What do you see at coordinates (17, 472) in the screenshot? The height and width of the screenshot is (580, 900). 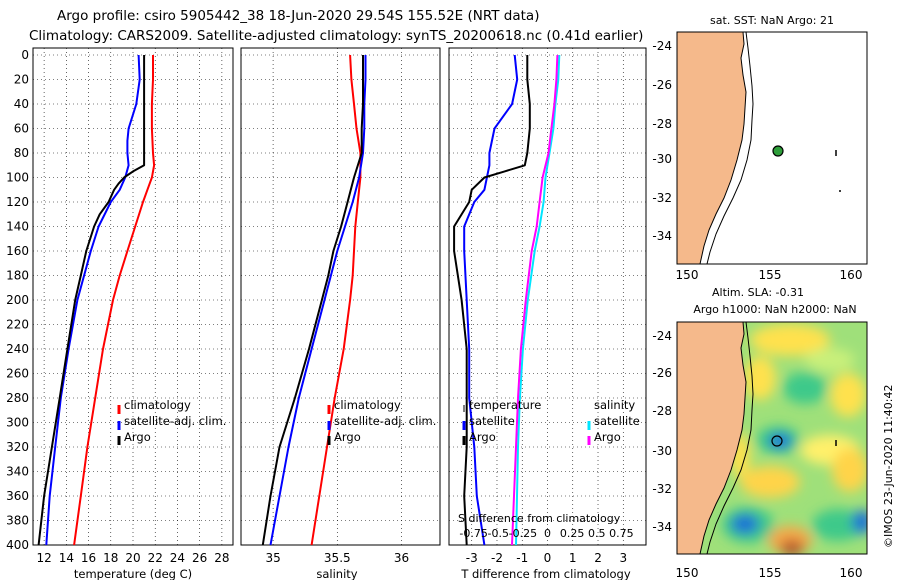 I see `depth-tick-label: 340` at bounding box center [17, 472].